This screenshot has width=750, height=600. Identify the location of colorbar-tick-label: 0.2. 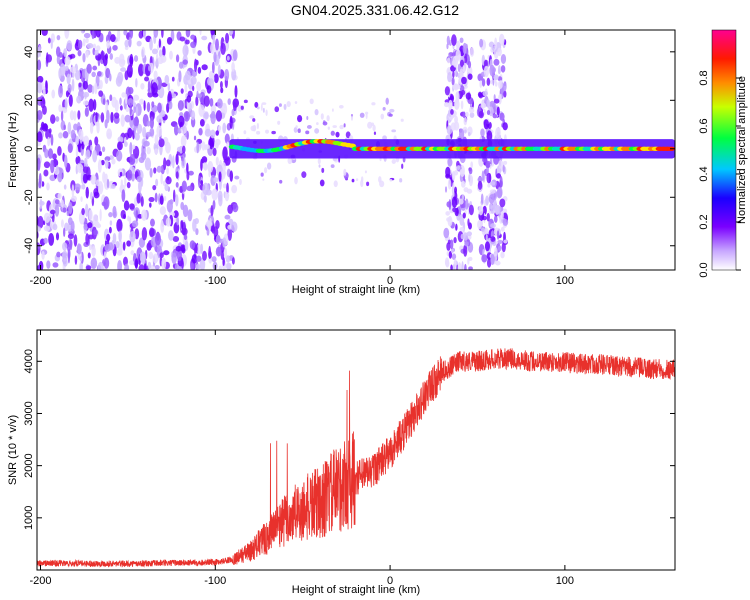
(704, 221).